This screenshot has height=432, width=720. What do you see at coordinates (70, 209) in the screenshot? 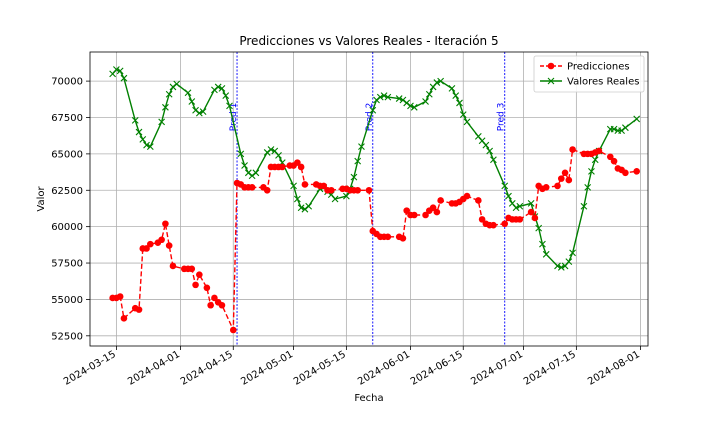
I see `y-axis: 52500 55000 57500 60000 62500 65000 67500 70000` at bounding box center [70, 209].